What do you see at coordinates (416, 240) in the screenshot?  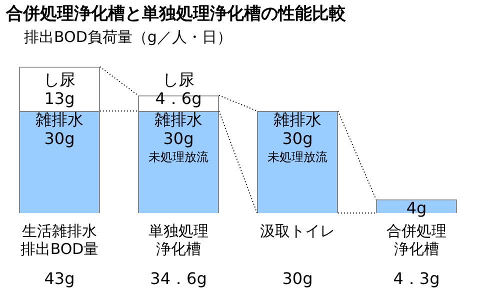 I see `x-tick-label: 合併処理浄化槽` at bounding box center [416, 240].